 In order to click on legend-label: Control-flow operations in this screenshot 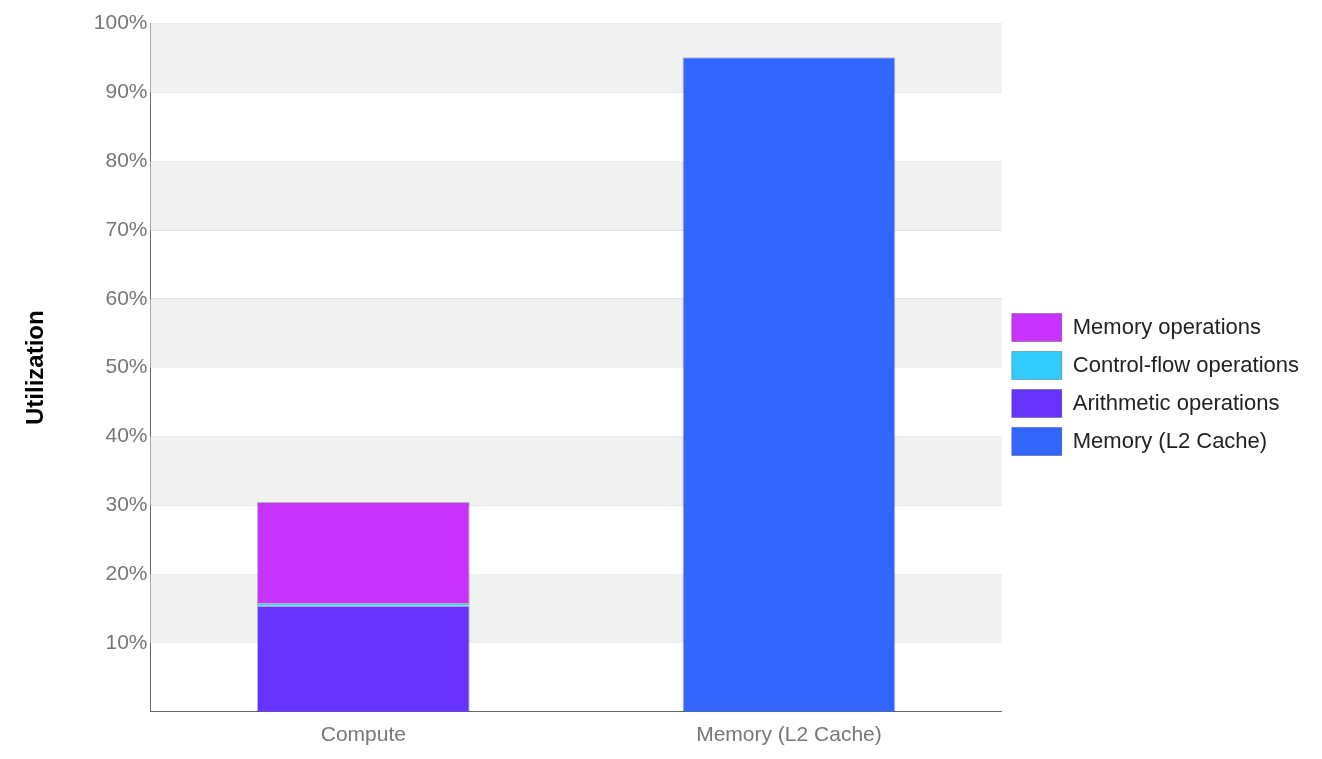, I will do `click(1186, 364)`.